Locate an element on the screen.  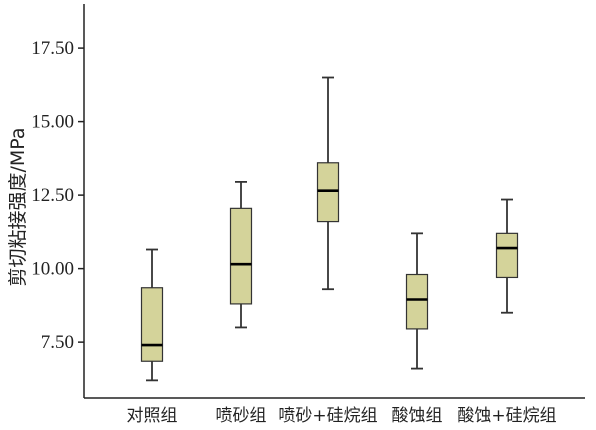
y-tick-label: 15.00 is located at coordinates (52, 122).